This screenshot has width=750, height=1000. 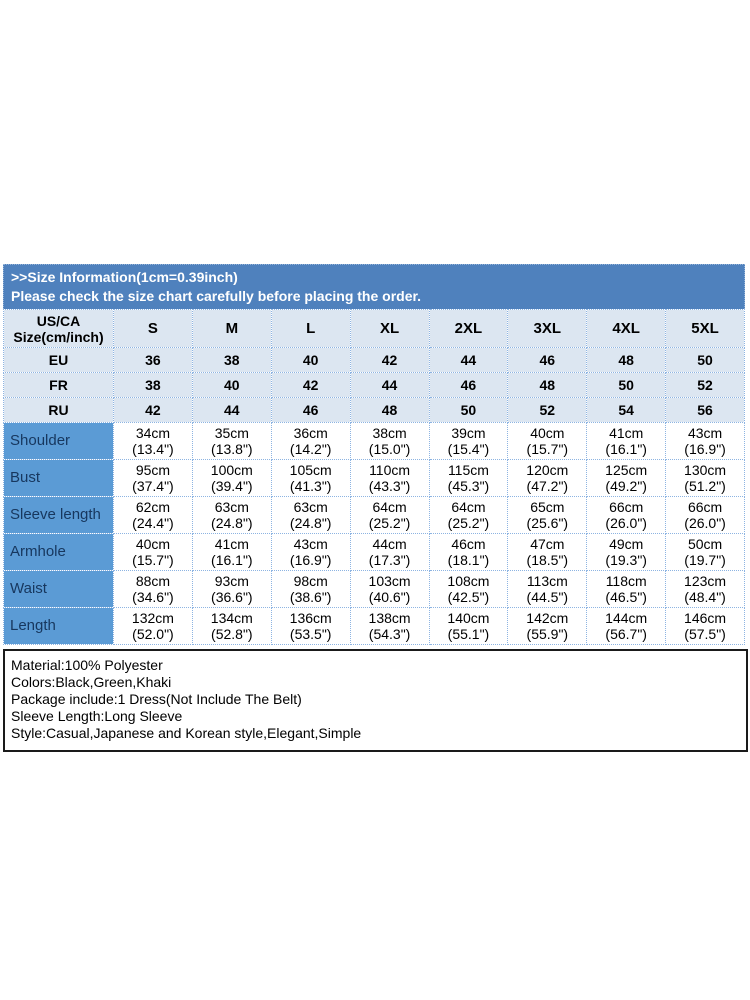 I want to click on region-row-FR: FR 38 40 42 44 46 48 50 52, so click(x=374, y=385).